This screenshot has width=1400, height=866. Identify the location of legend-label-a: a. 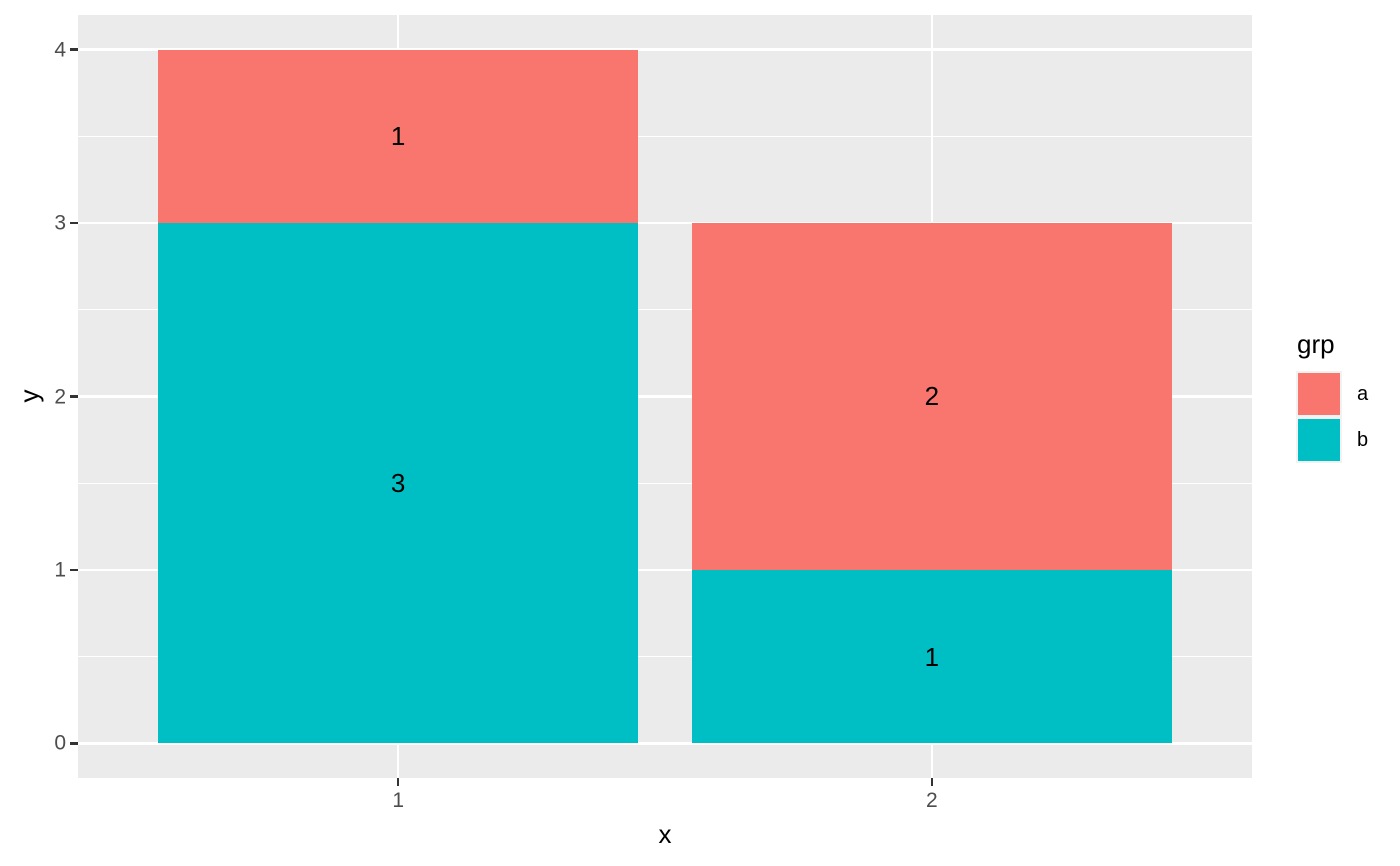
(1363, 394).